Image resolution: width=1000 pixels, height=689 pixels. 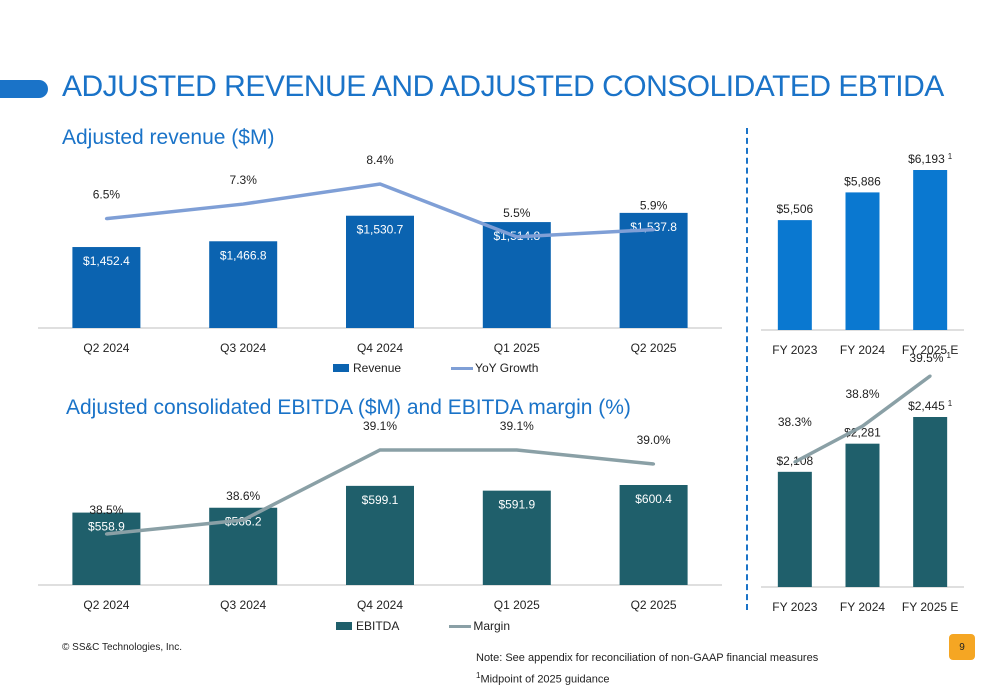 I want to click on footnote-text: Midpoint of 2025 guidance, so click(x=545, y=679).